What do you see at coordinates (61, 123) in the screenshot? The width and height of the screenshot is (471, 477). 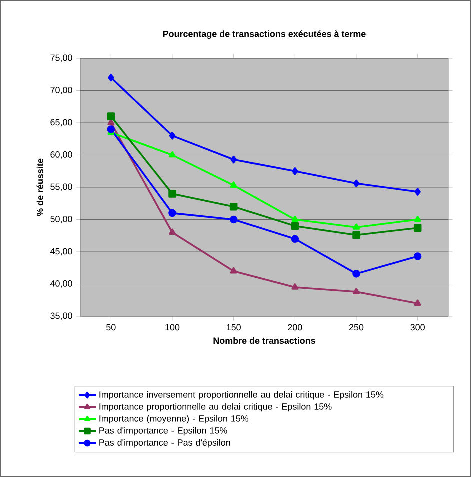 I see `y-tick-label: 65,00` at bounding box center [61, 123].